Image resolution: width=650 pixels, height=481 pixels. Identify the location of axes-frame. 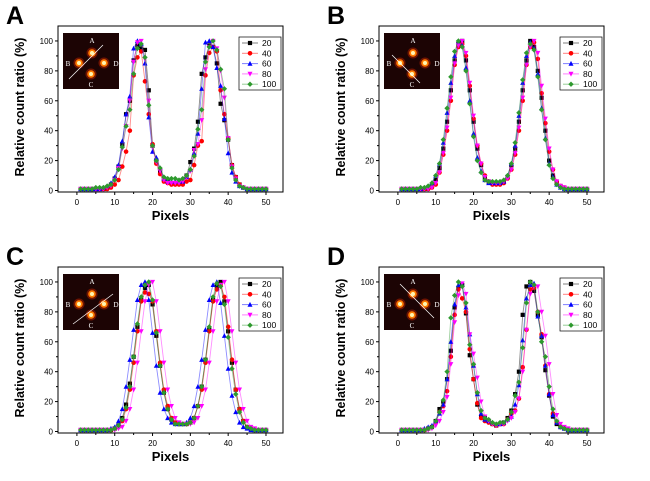
(170, 350).